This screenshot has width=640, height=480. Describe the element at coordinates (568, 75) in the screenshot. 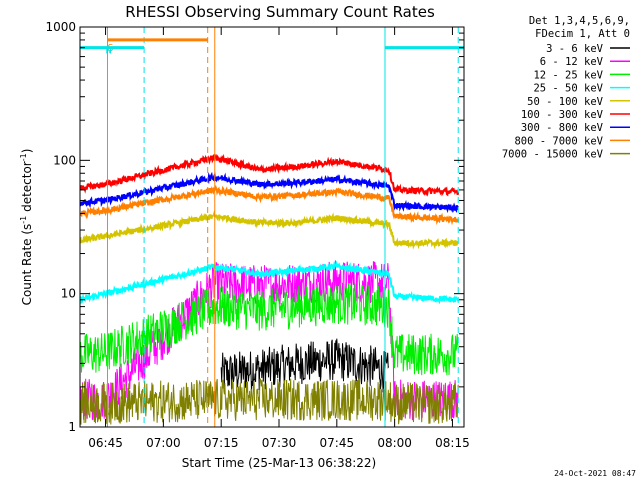

I see `legend-label-3: 12 - 25 keV` at that location.